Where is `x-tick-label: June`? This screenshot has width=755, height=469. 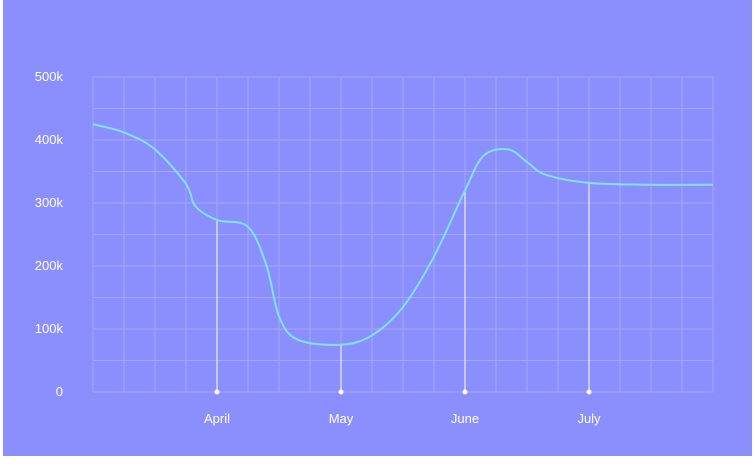 x-tick-label: June is located at coordinates (465, 418).